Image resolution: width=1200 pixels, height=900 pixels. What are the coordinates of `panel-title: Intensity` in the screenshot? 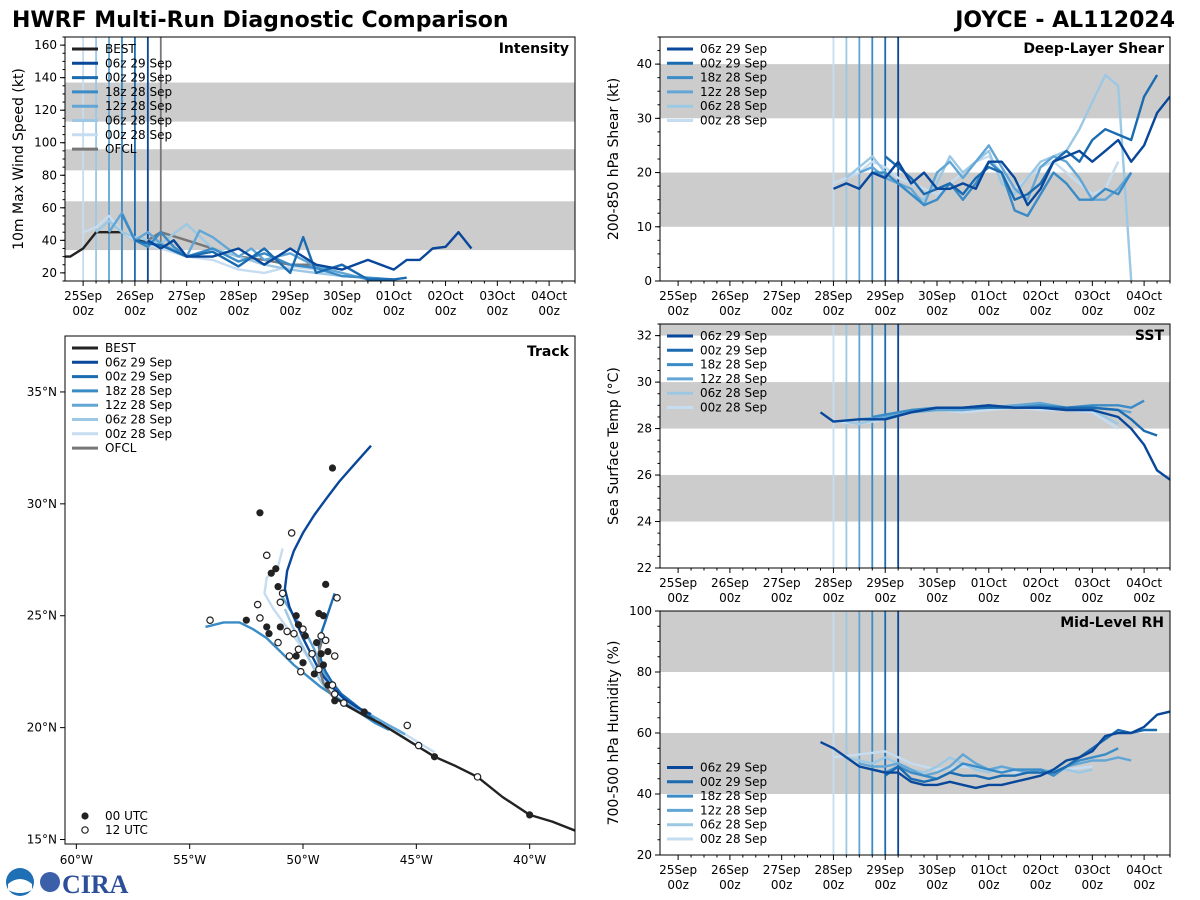 It's located at (534, 49).